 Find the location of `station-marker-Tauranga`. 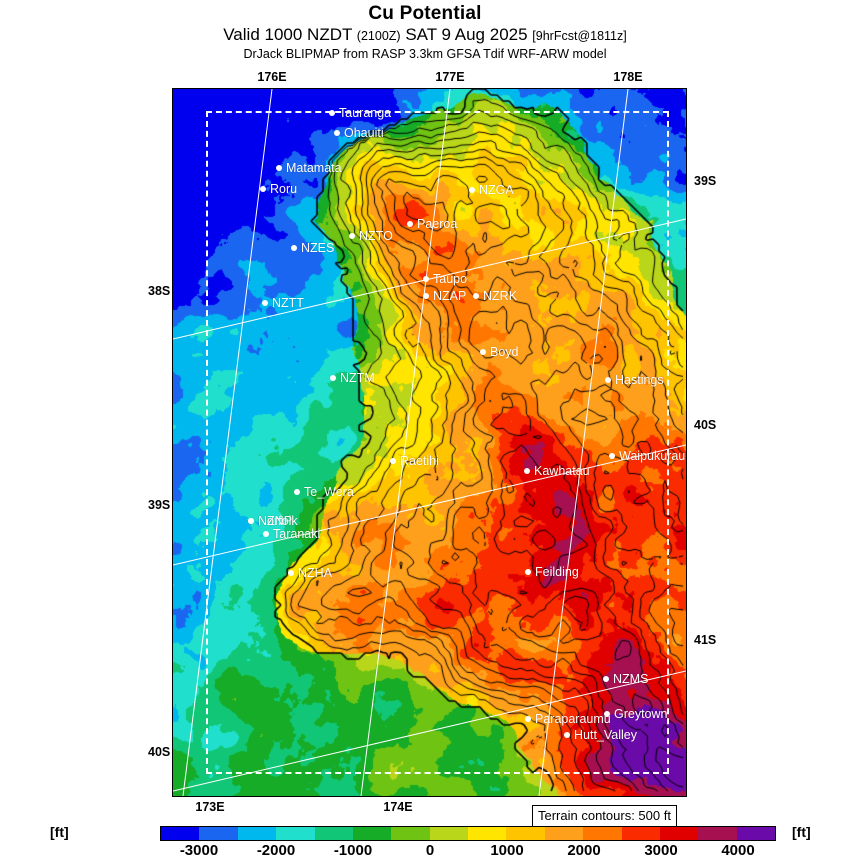

station-marker-Tauranga is located at coordinates (332, 113).